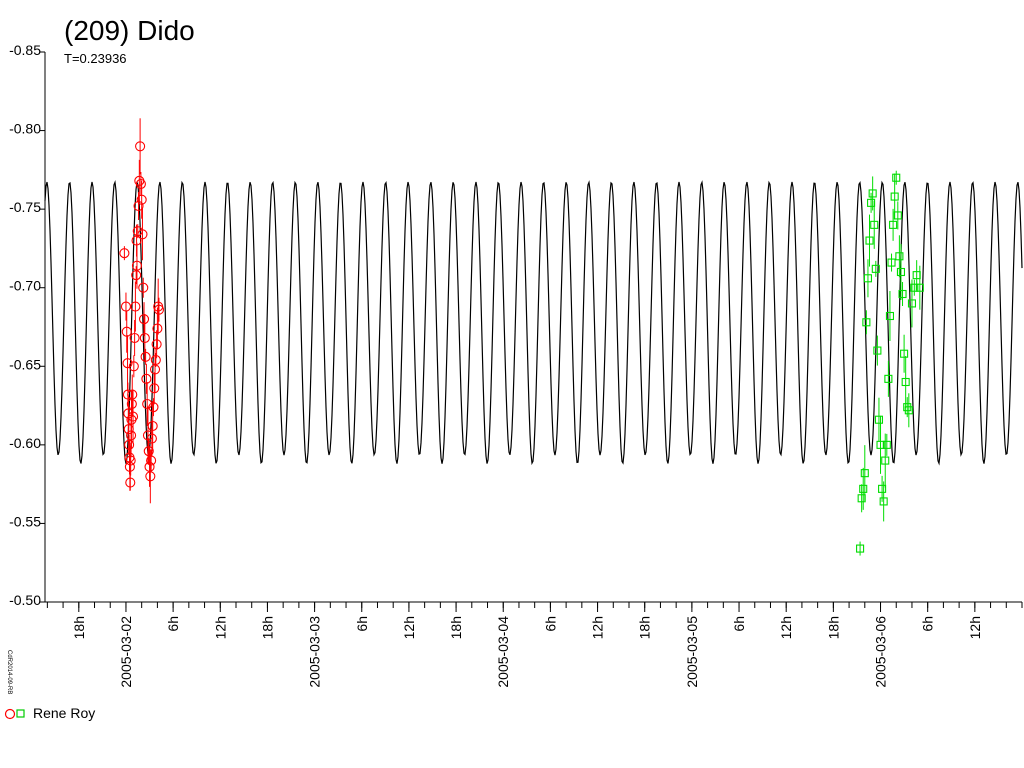 The width and height of the screenshot is (1024, 768). Describe the element at coordinates (25, 286) in the screenshot. I see `y-tick-label: -0.70` at that location.